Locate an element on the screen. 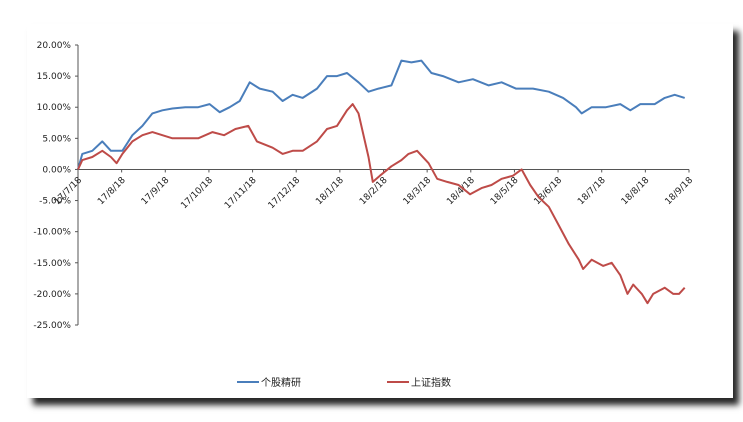 The image size is (743, 422). y-tick-label: 0.00% is located at coordinates (56, 170).